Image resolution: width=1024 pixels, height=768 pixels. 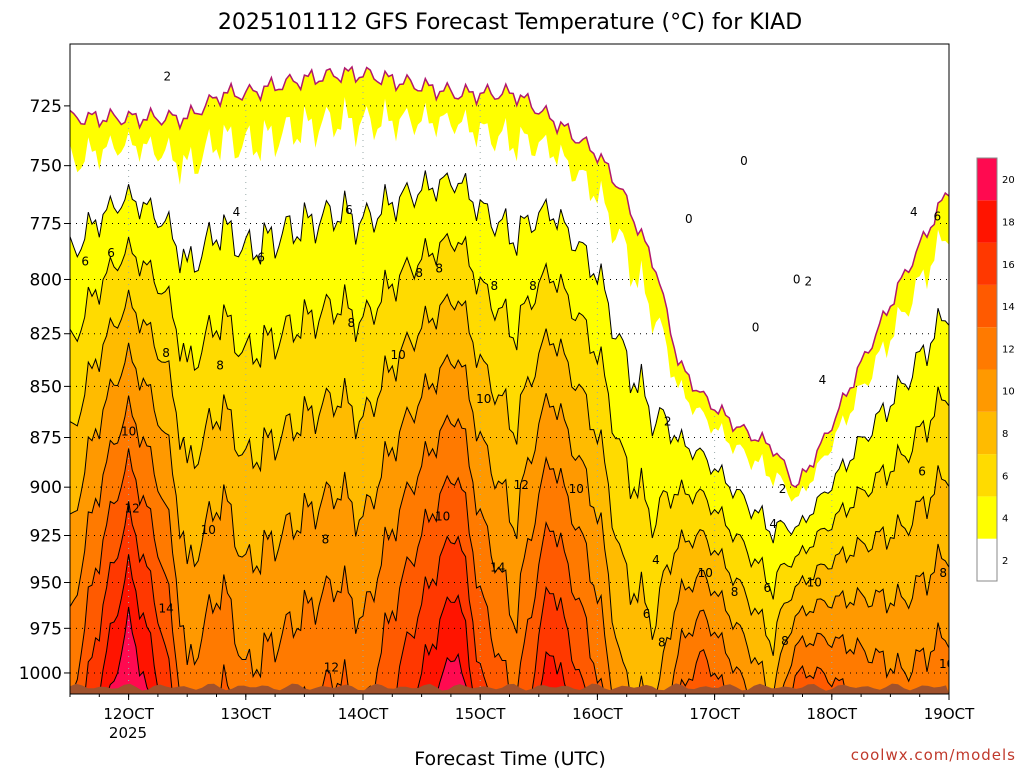 I want to click on colorbar-label: 14, so click(x=1008, y=307).